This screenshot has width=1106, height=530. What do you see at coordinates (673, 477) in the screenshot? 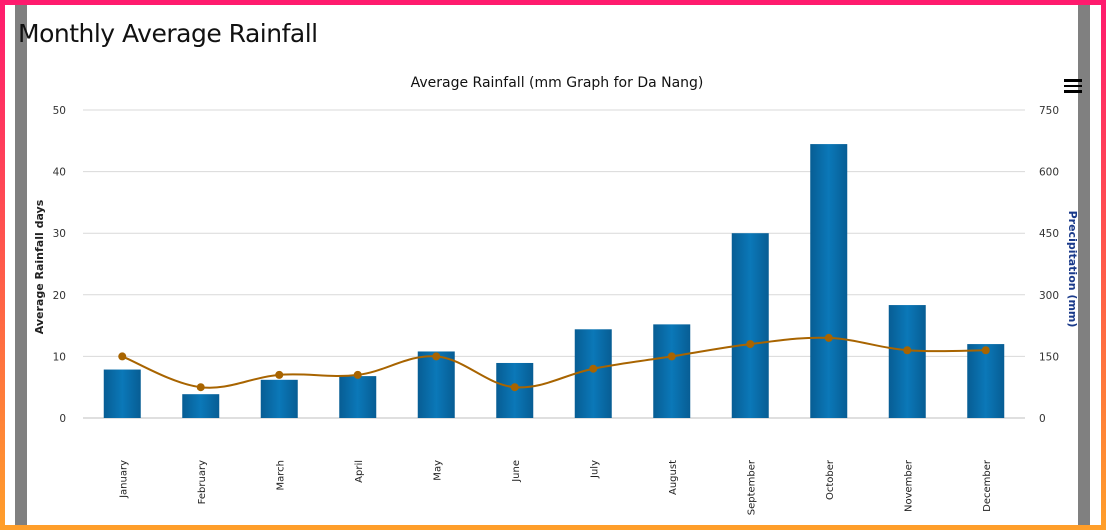
I see `category-label: August` at bounding box center [673, 477].